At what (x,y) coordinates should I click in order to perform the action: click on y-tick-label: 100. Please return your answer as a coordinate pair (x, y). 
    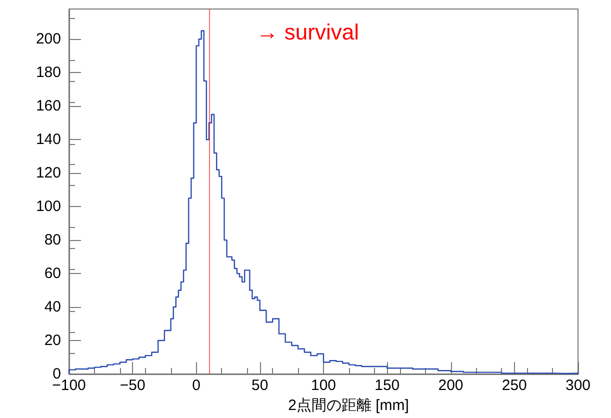
    Looking at the image, I should click on (48, 207).